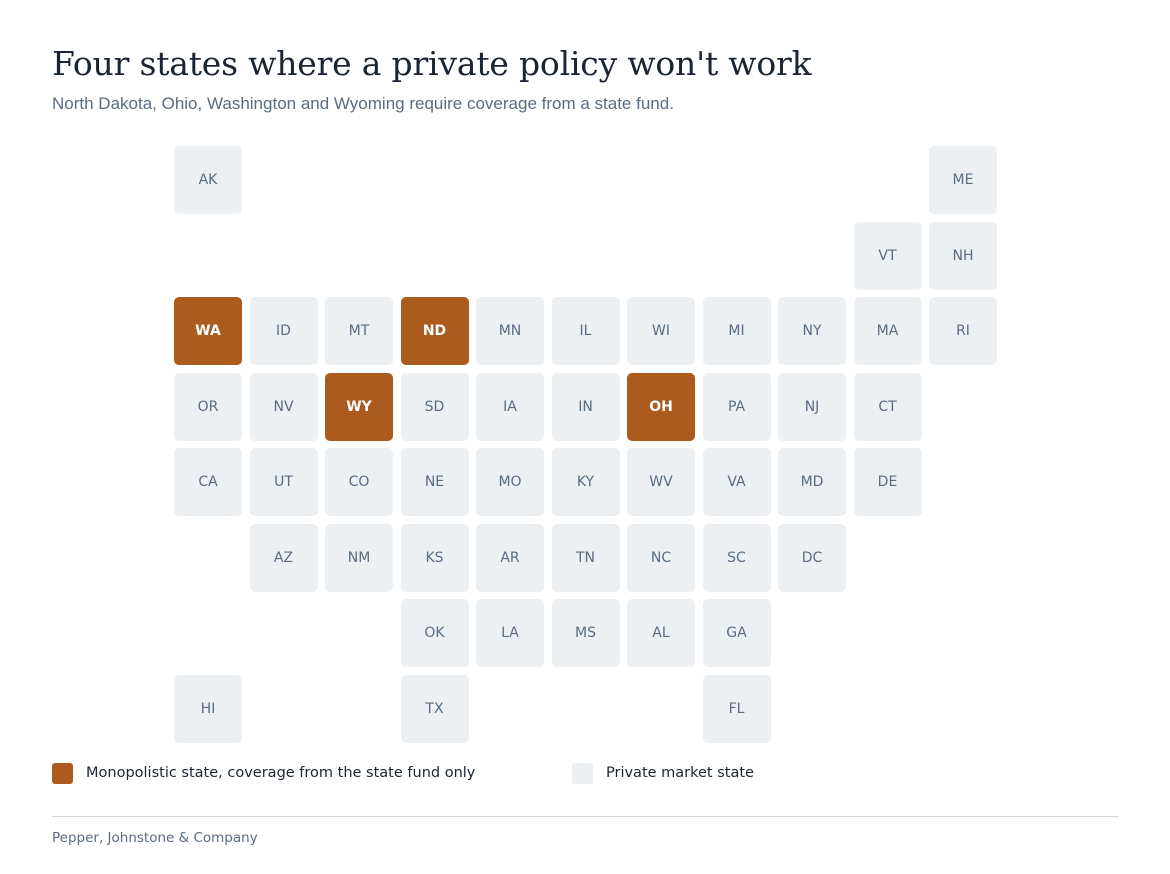 The width and height of the screenshot is (1170, 874). What do you see at coordinates (208, 180) in the screenshot?
I see `state-tile-ak: AK` at bounding box center [208, 180].